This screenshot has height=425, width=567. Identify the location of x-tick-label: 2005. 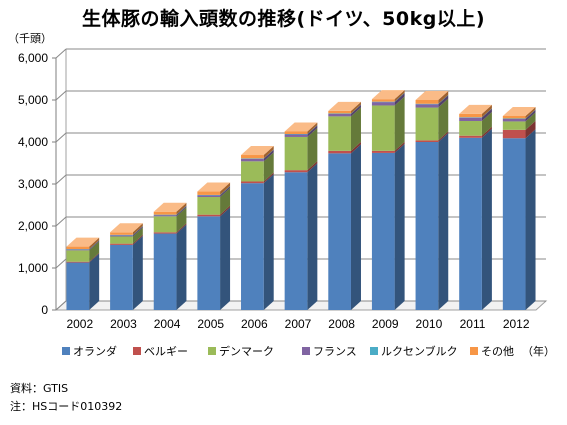
(210, 324).